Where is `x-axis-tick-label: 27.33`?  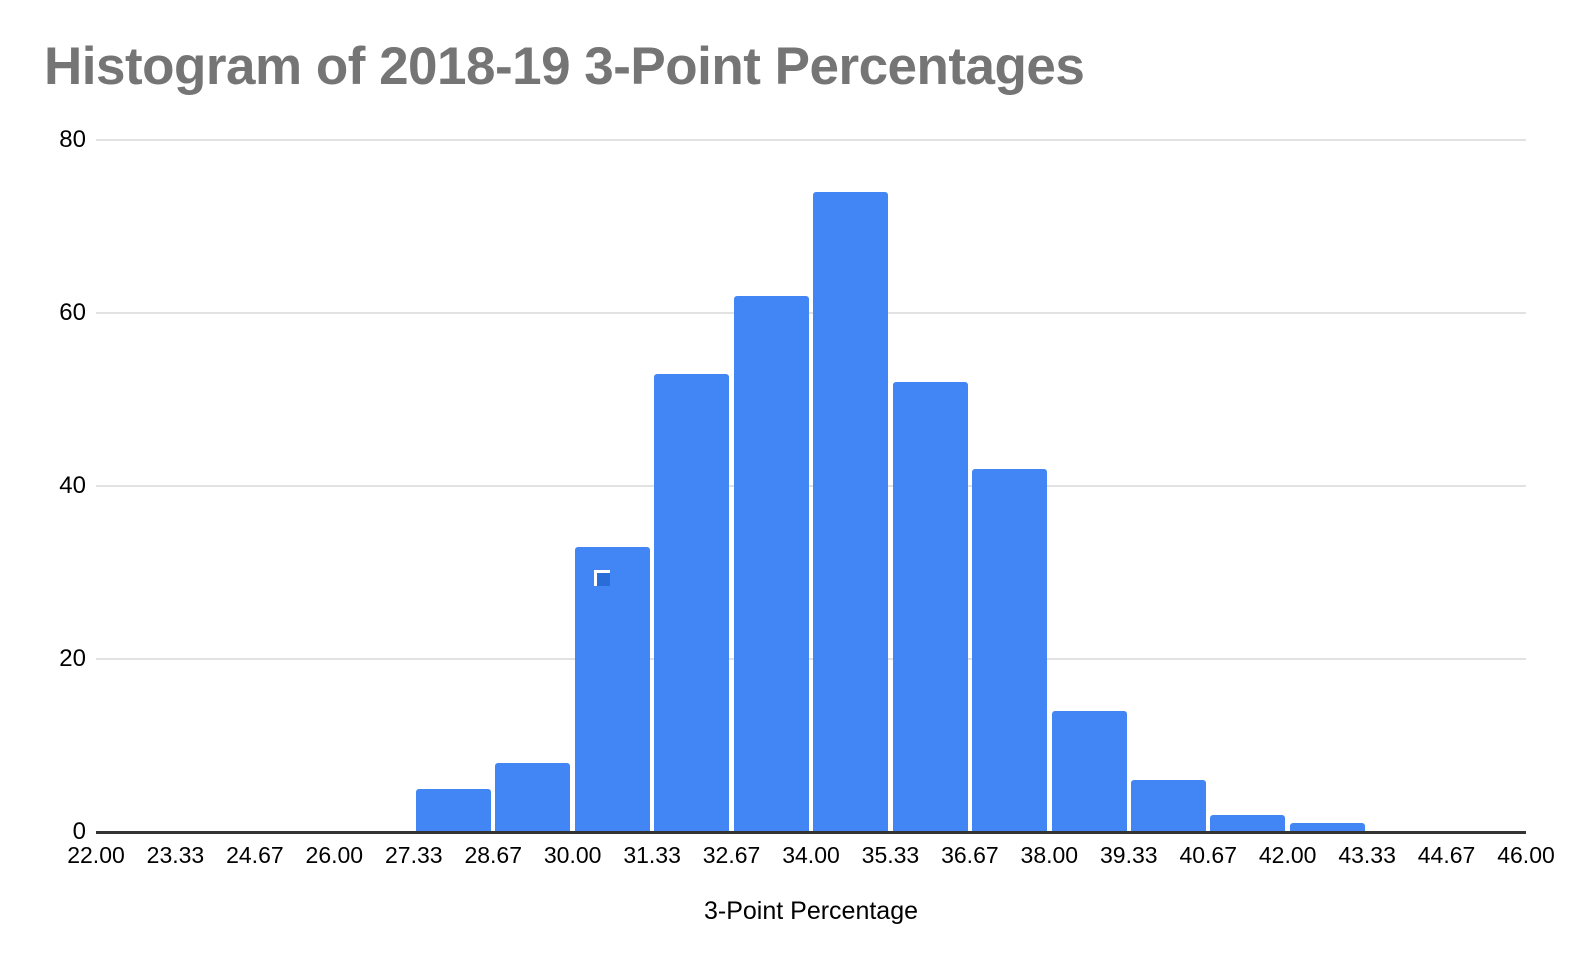 x-axis-tick-label: 27.33 is located at coordinates (413, 855).